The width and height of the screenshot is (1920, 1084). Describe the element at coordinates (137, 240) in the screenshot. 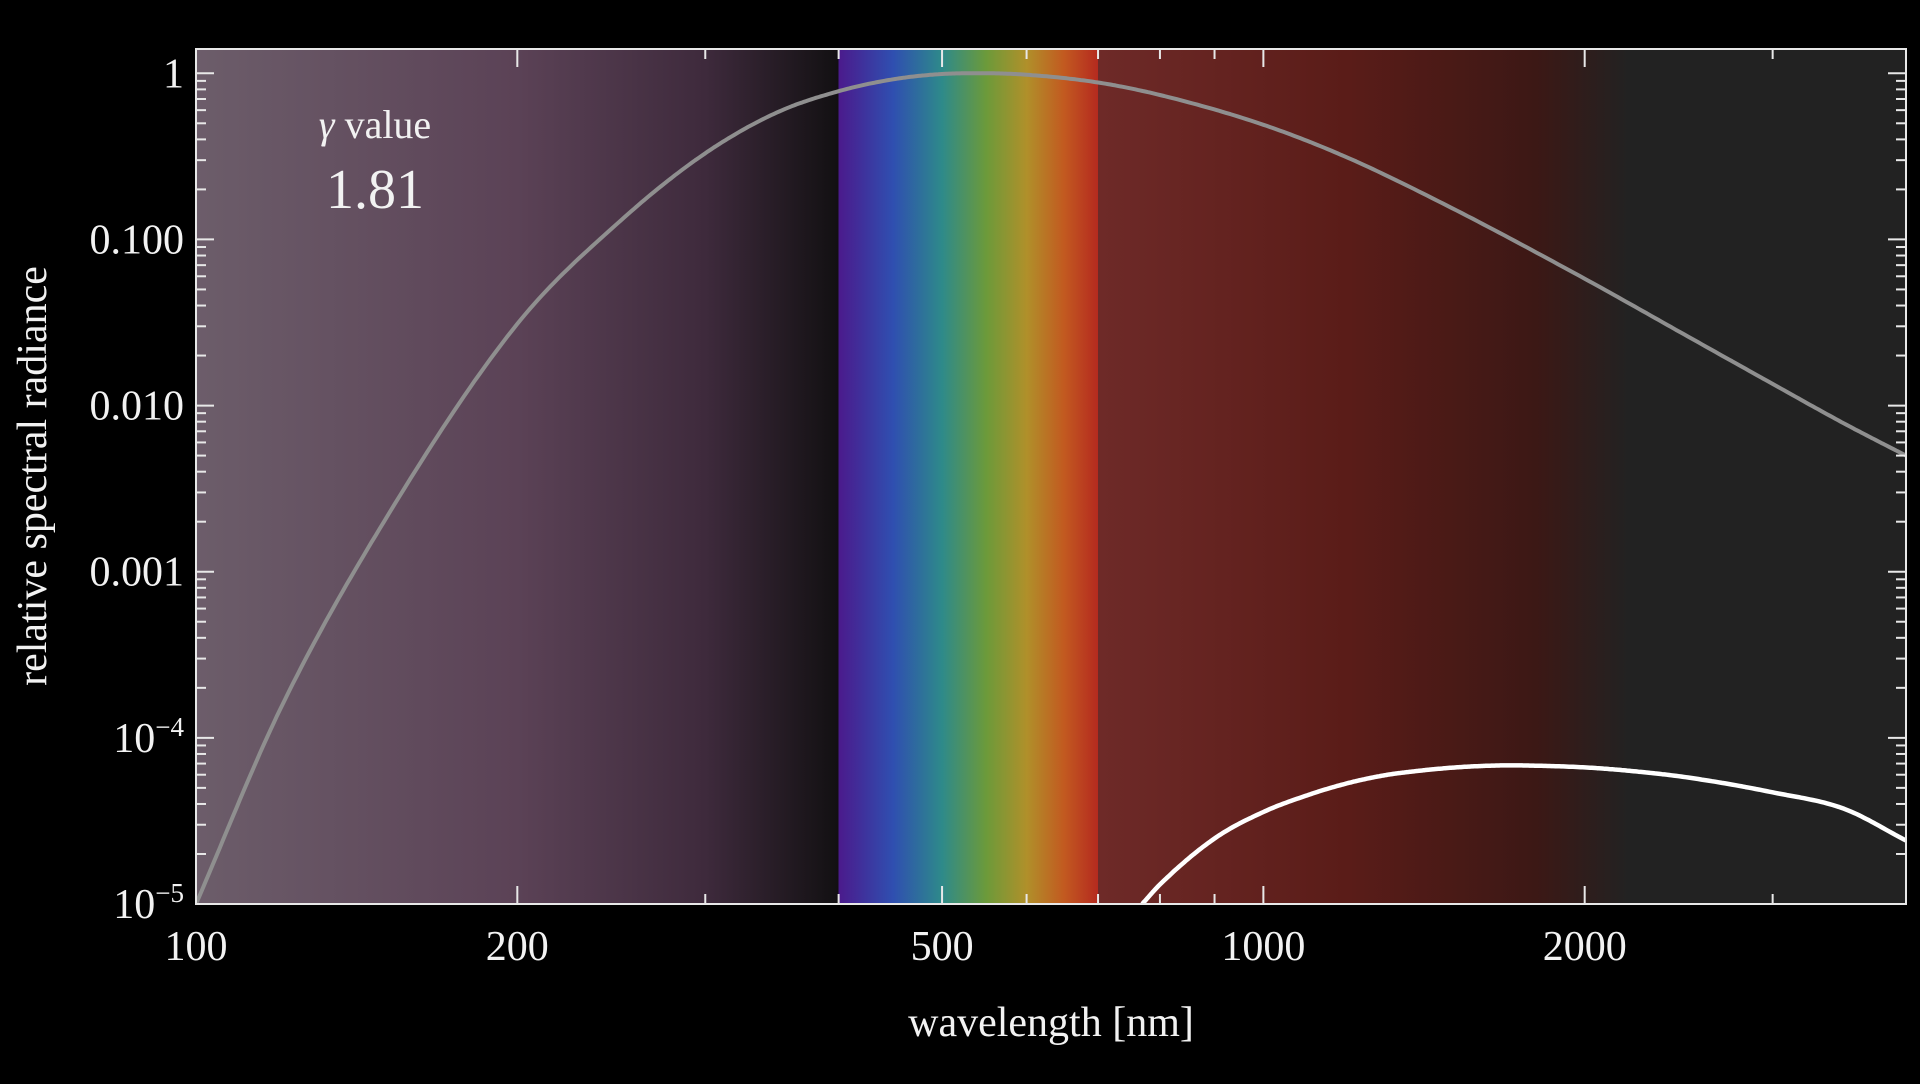

I see `y-tick-label: 0.100` at that location.